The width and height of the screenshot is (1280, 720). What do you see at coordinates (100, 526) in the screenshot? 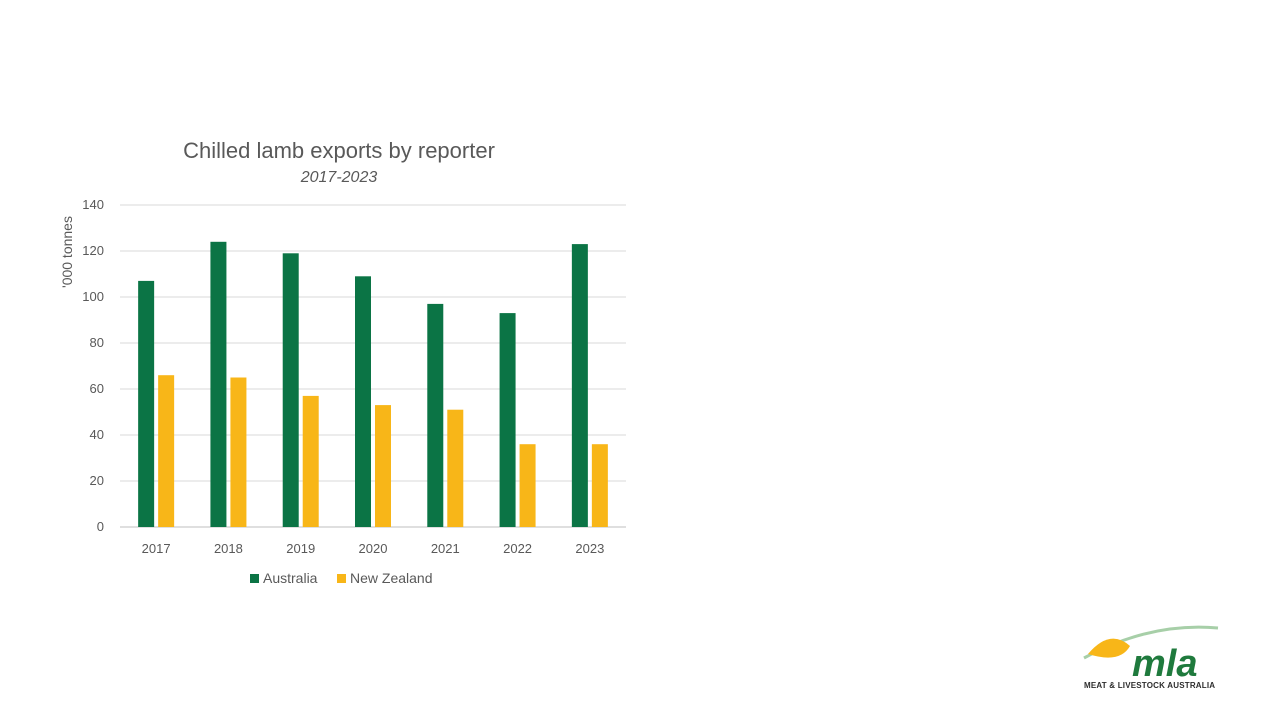
I see `y-tick-label: 0` at bounding box center [100, 526].